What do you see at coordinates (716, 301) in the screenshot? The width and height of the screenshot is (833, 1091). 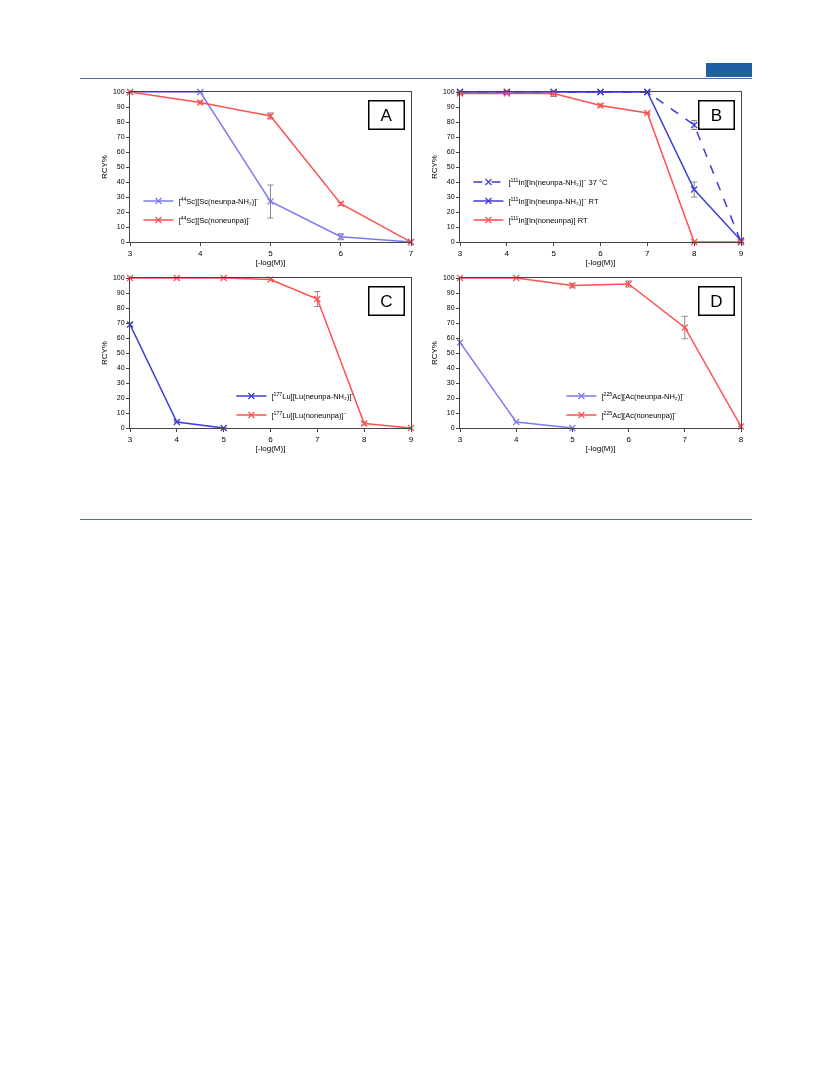 I see `annotation: D` at bounding box center [716, 301].